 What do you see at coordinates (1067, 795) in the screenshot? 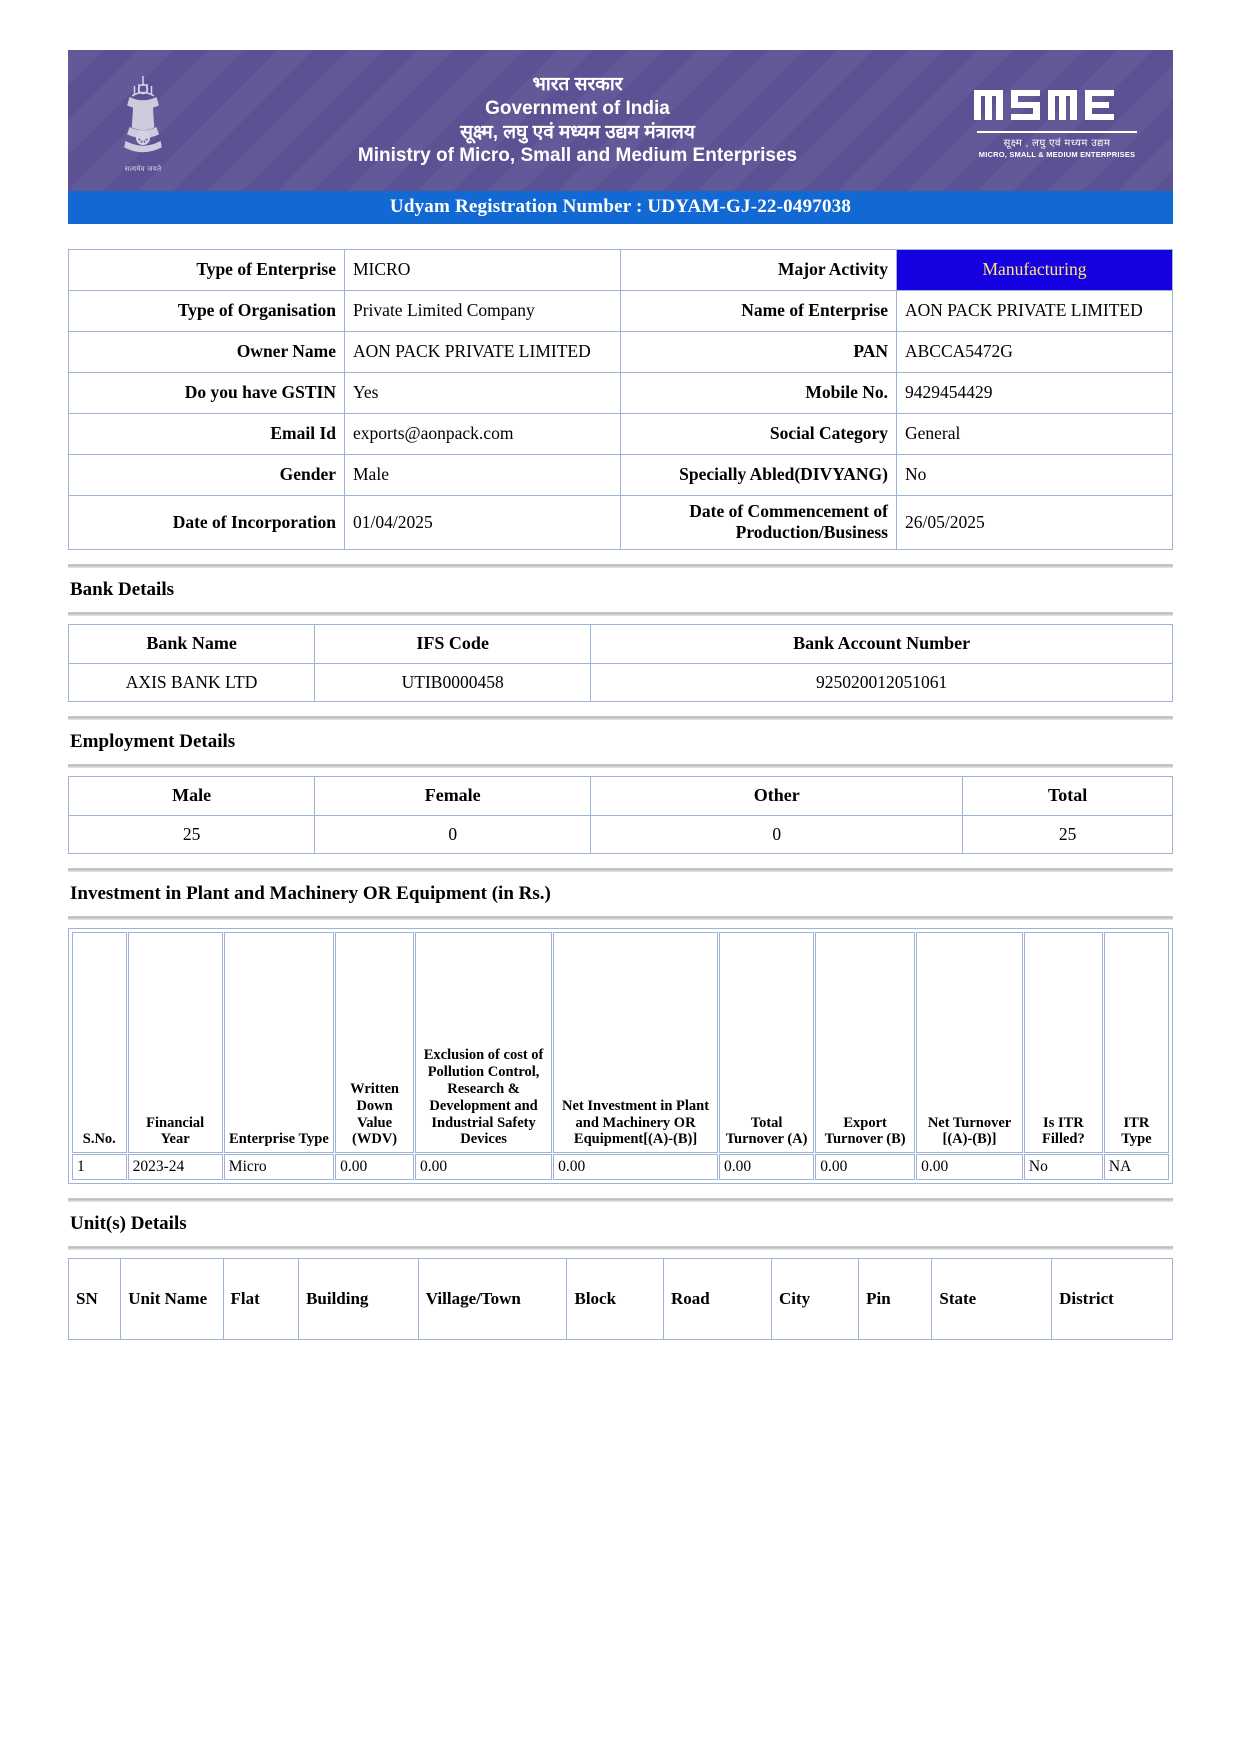
I see `column-total: Total` at bounding box center [1067, 795].